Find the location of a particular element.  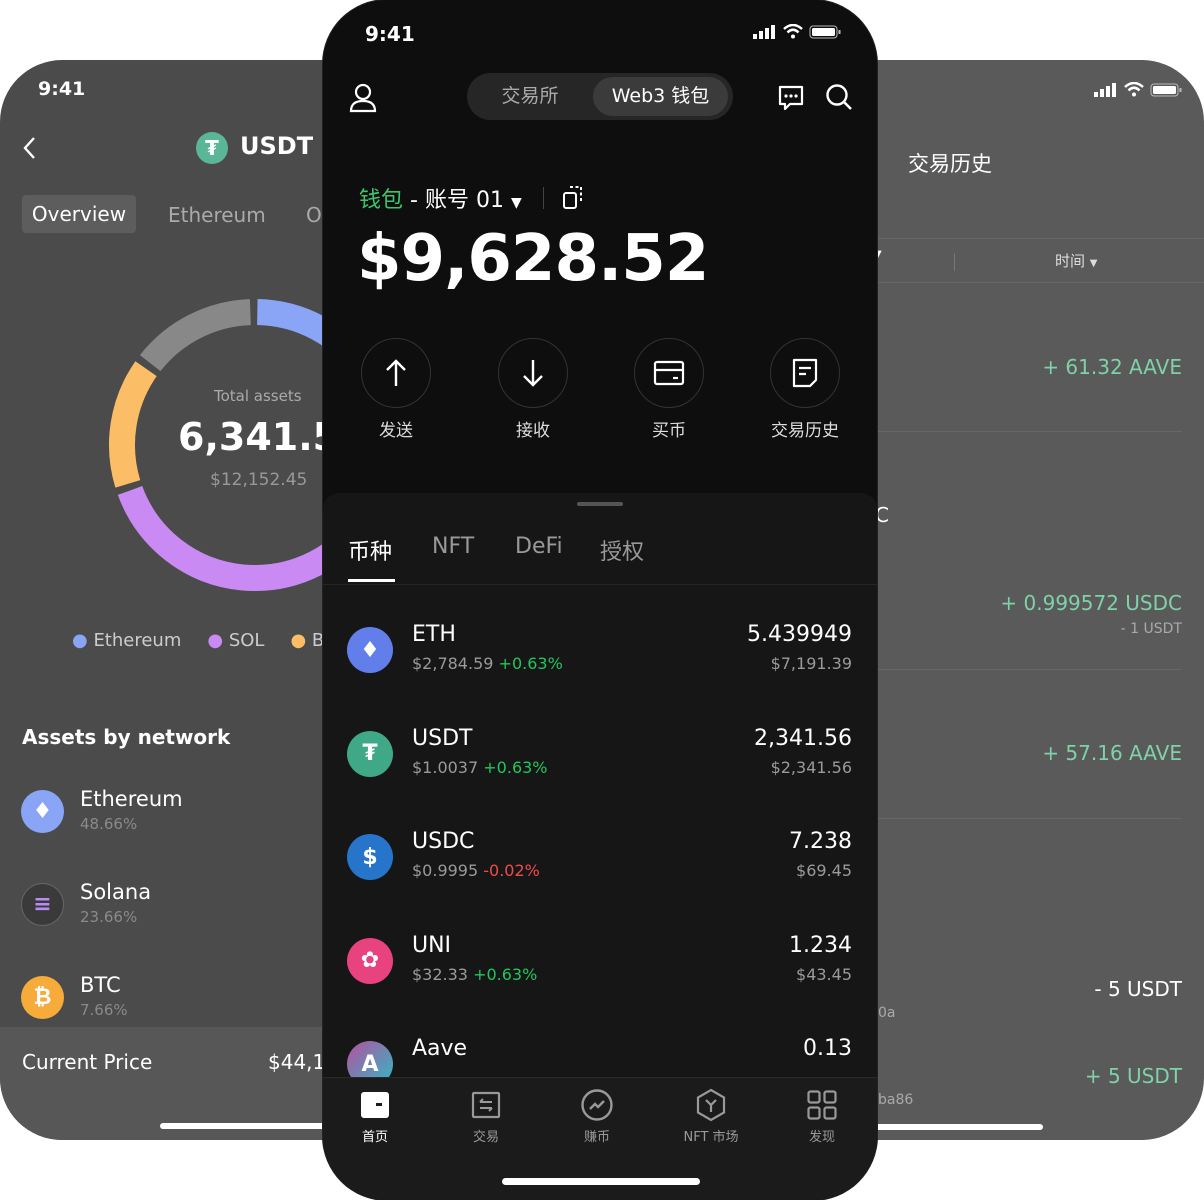

nft-market-icon is located at coordinates (711, 1105).